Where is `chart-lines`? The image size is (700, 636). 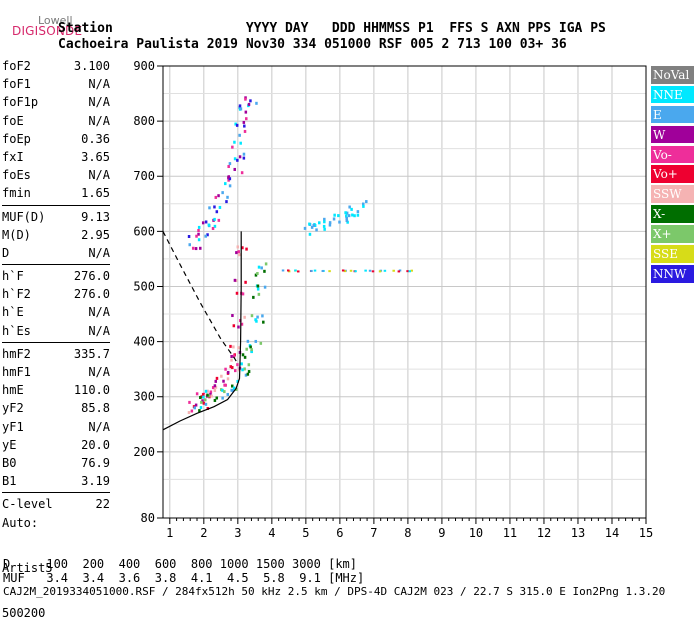
chart-lines is located at coordinates (202, 331).